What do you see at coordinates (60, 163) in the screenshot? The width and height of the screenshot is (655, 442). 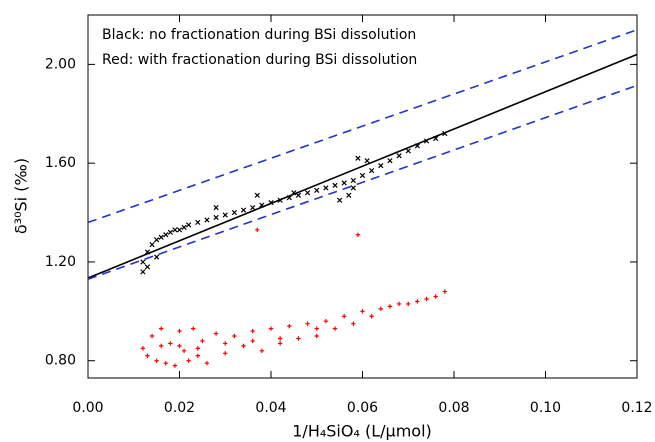 I see `y-tick-label: 1.60` at bounding box center [60, 163].